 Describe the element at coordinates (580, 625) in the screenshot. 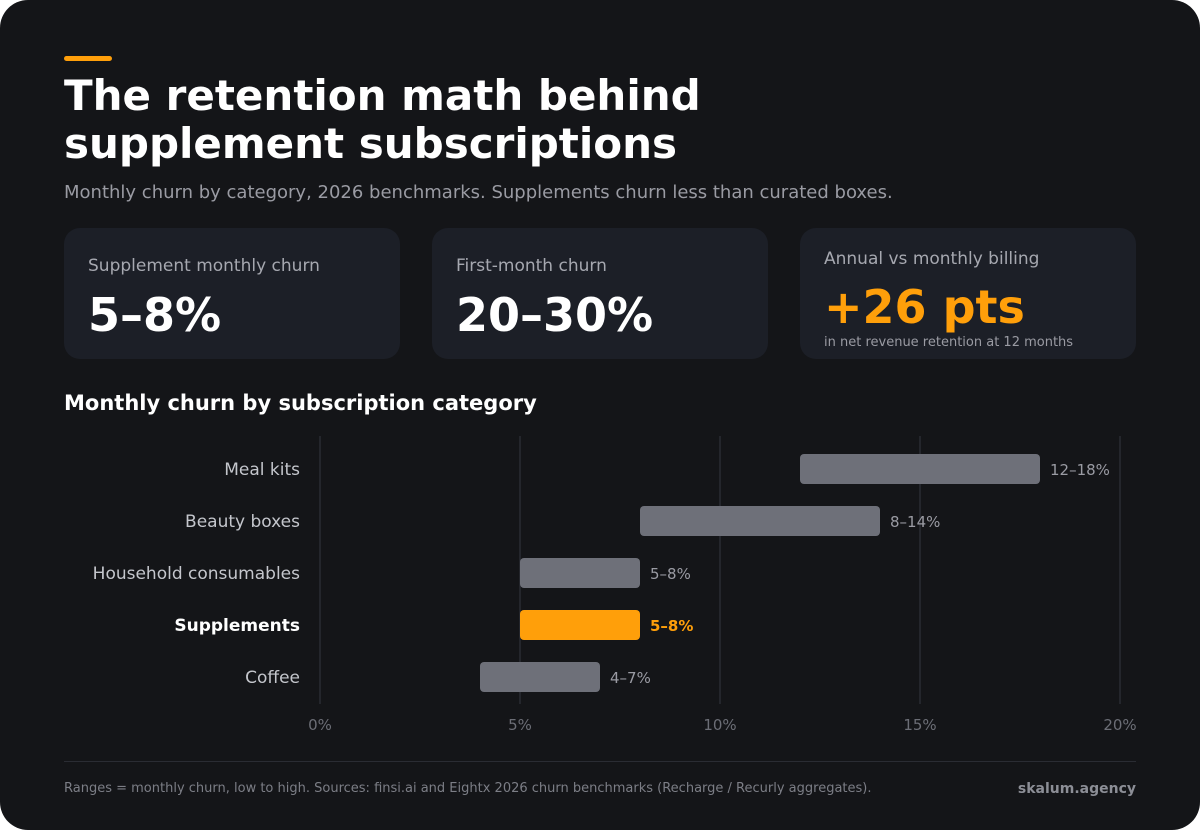

I see `bar-highlight` at that location.